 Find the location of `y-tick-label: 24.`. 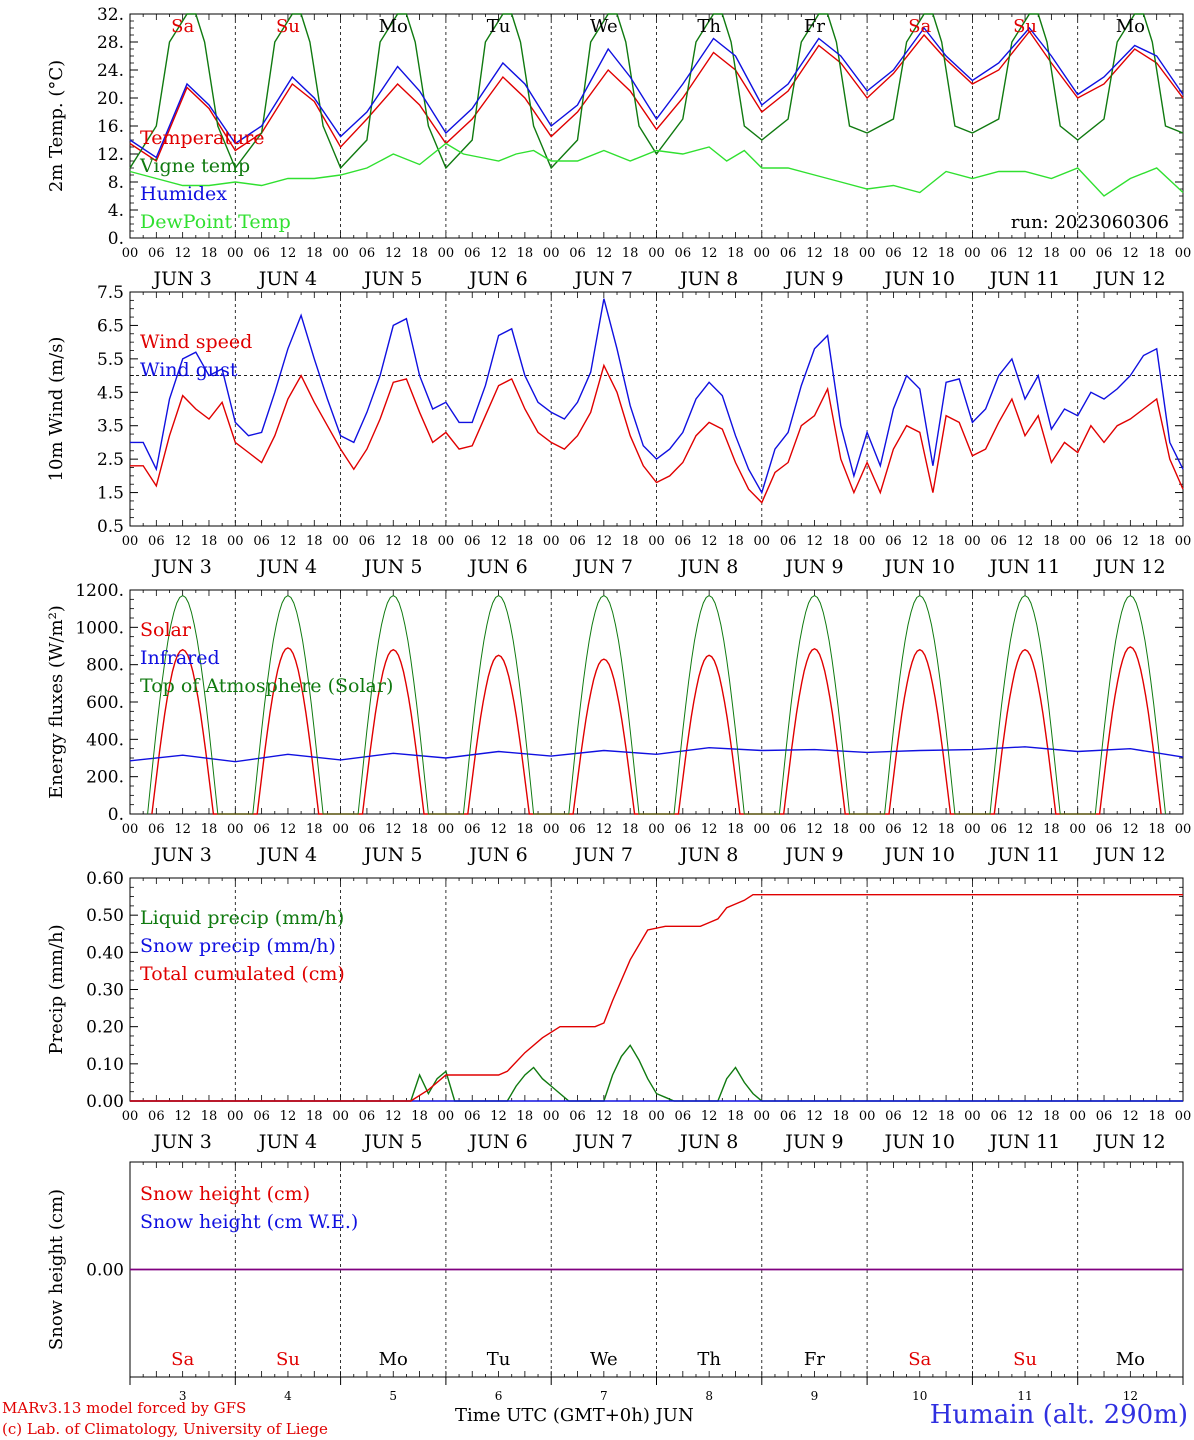

y-tick-label: 24. is located at coordinates (110, 71).